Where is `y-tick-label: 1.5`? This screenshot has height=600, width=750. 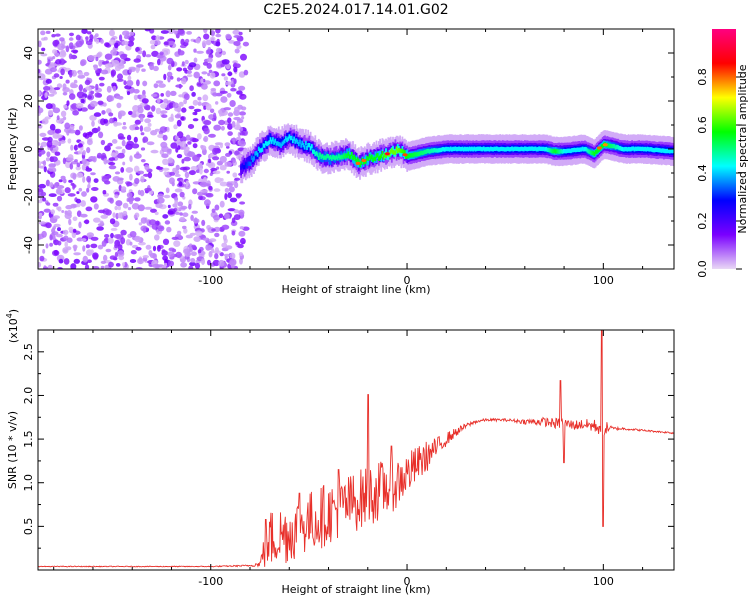
y-tick-label: 1.5 is located at coordinates (28, 439).